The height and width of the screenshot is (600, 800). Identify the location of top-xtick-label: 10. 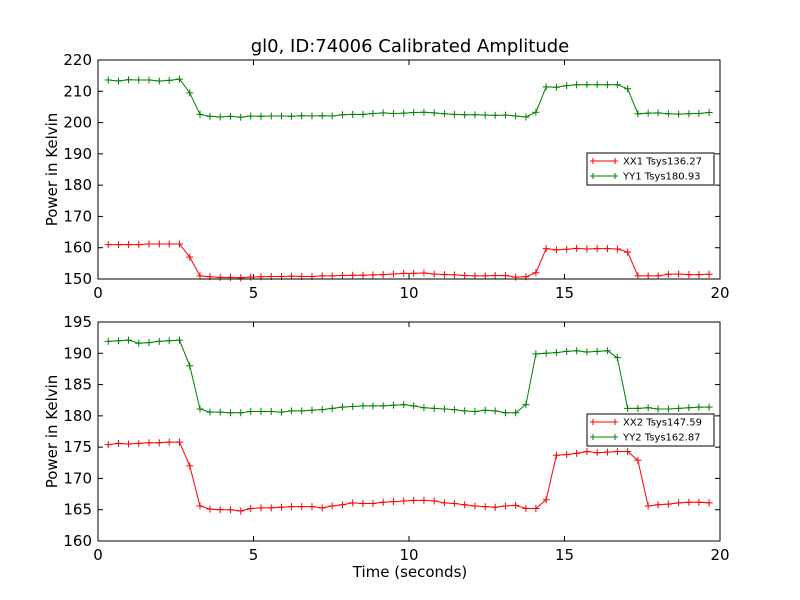
(408, 293).